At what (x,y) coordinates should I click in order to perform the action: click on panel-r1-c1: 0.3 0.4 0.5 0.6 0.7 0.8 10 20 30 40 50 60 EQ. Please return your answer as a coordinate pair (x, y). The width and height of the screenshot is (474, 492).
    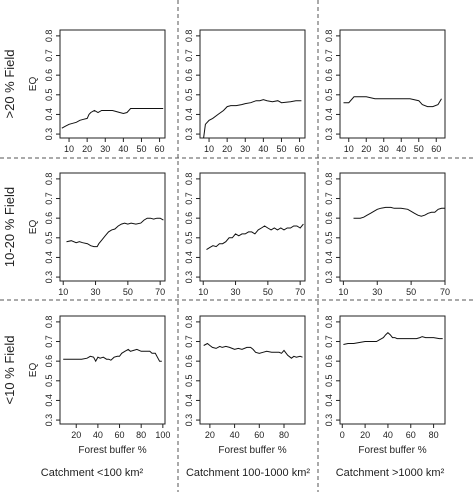
    Looking at the image, I should click on (97, 91).